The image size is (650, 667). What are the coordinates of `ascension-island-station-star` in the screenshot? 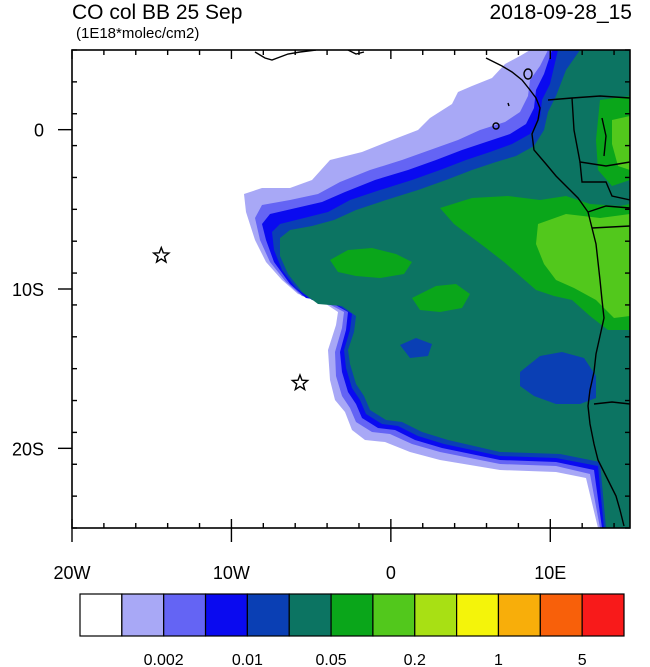 It's located at (161, 254).